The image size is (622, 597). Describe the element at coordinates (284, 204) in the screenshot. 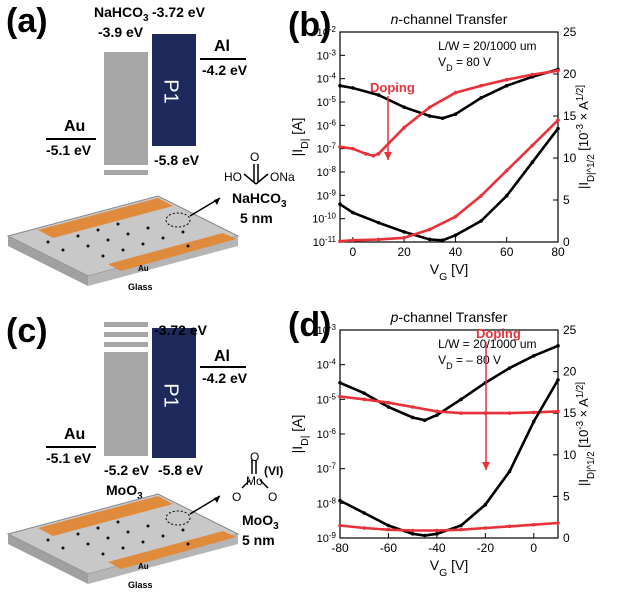

I see `mol-name-a-sub: 3` at that location.